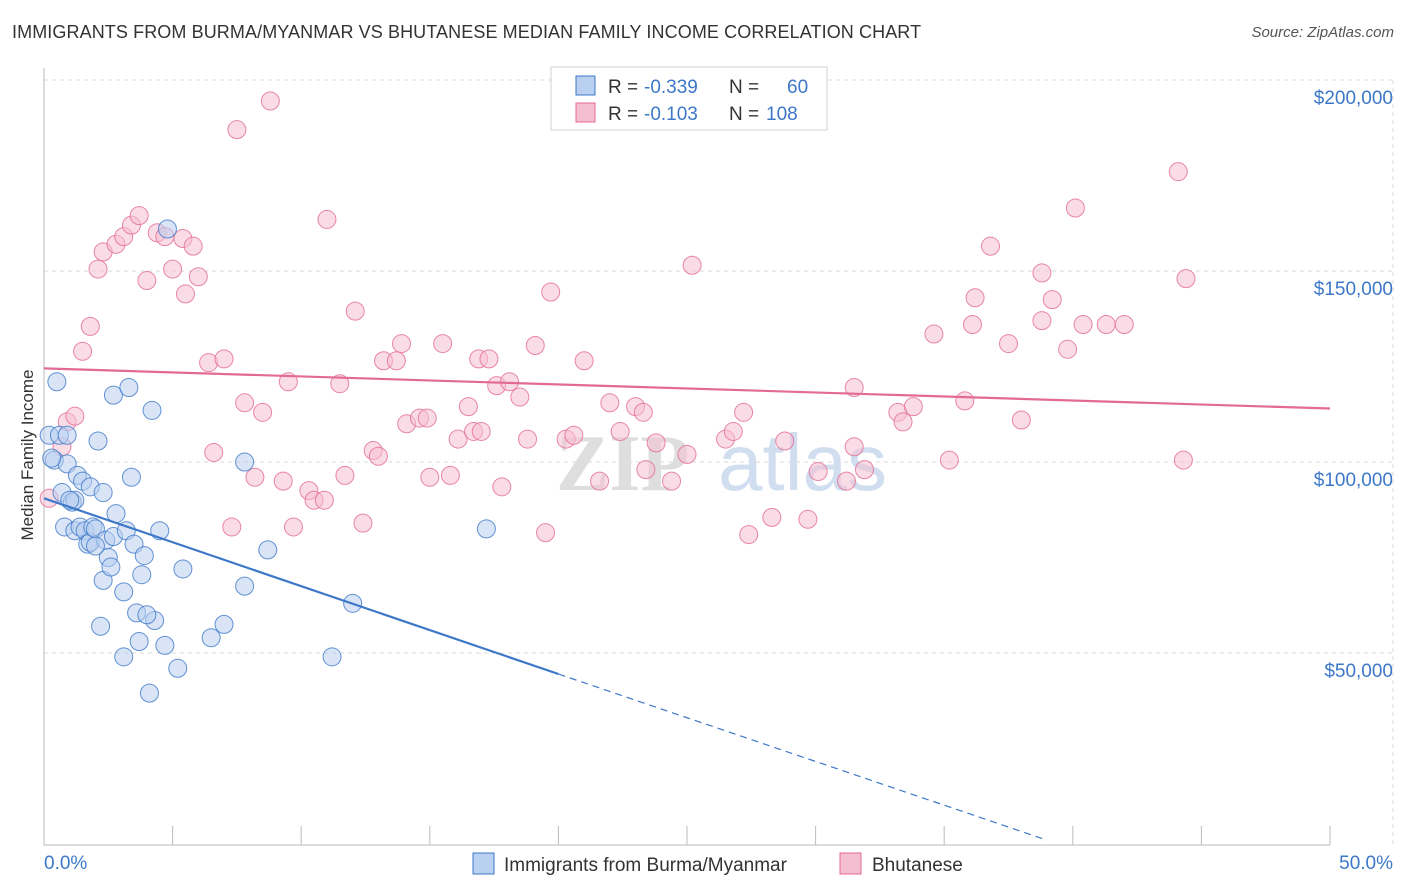  Describe the element at coordinates (483, 863) in the screenshot. I see `legend-swatch-blue` at that location.